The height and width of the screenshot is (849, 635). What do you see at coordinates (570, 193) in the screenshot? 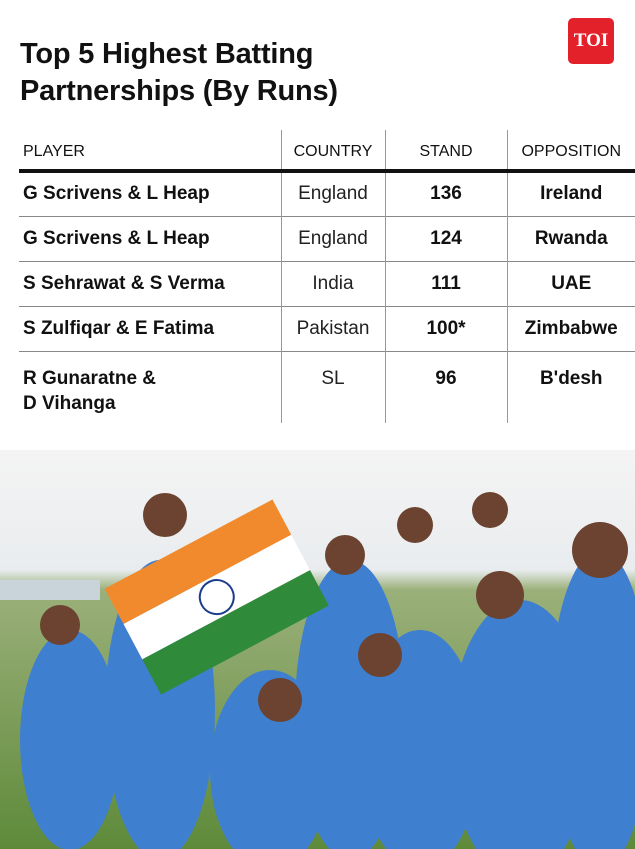
I see `opposition-cell: Ireland` at bounding box center [570, 193].